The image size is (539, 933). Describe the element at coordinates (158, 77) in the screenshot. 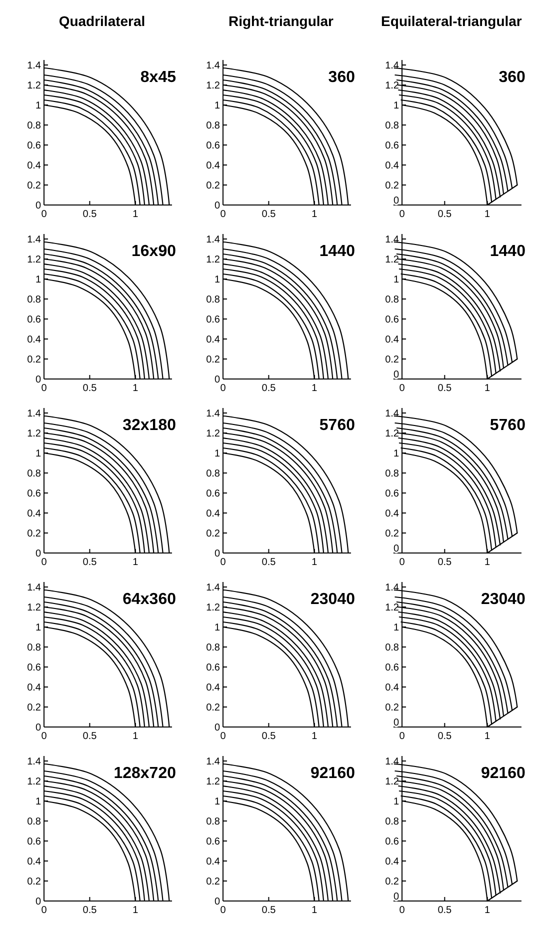

I see `annotation: 8x45` at that location.